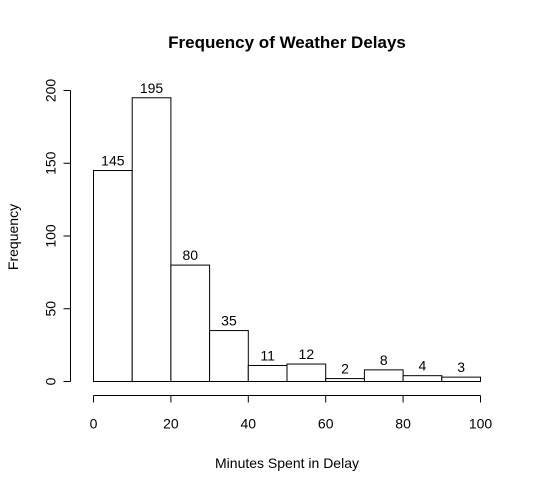 Image resolution: width=536 pixels, height=492 pixels. What do you see at coordinates (287, 463) in the screenshot?
I see `x-axis-label: Minutes Spent in Delay` at bounding box center [287, 463].